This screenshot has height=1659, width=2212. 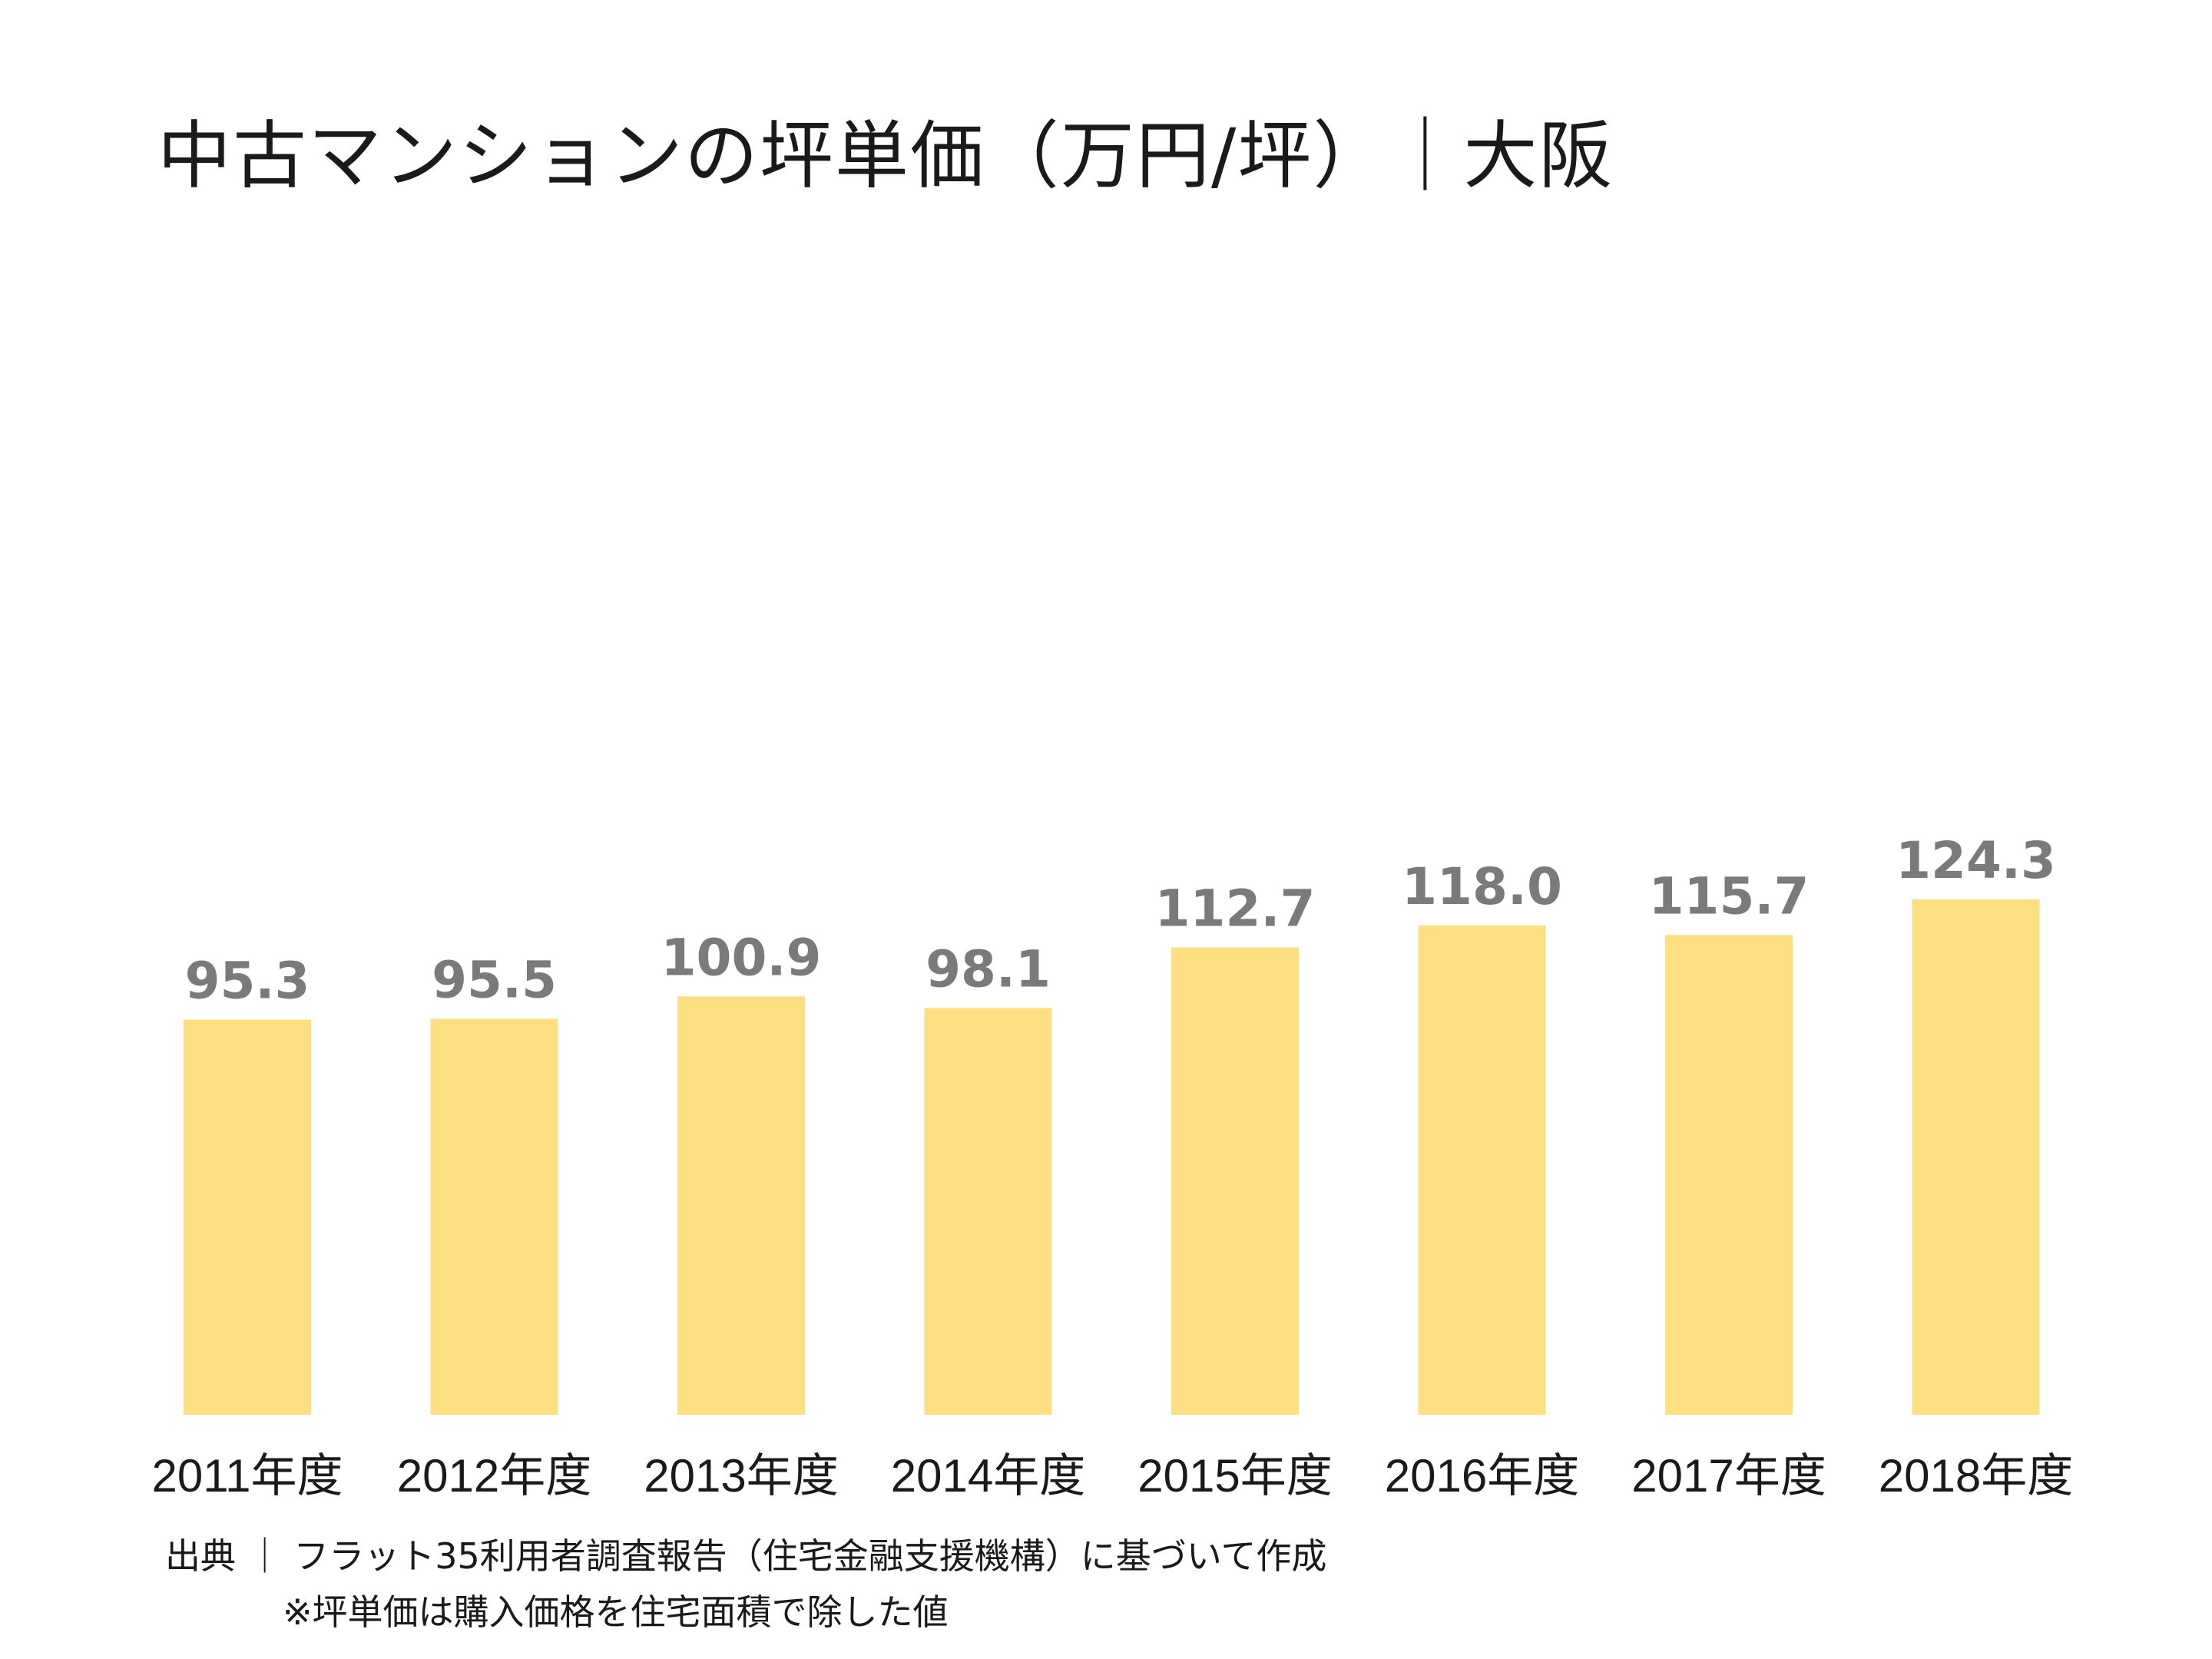 What do you see at coordinates (1120, 921) in the screenshot?
I see `value-labels-layer: 95.3 95.5 100.9 98.1 112.7 118.0 115.7 124.3` at bounding box center [1120, 921].